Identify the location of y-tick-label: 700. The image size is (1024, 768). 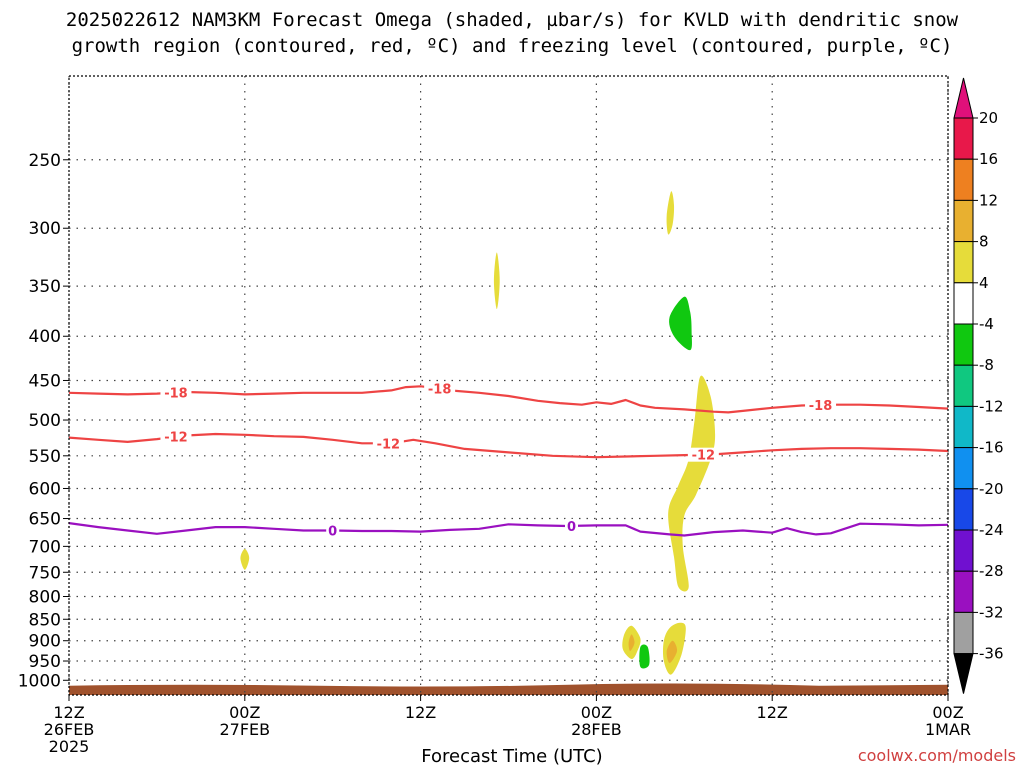
(45, 547).